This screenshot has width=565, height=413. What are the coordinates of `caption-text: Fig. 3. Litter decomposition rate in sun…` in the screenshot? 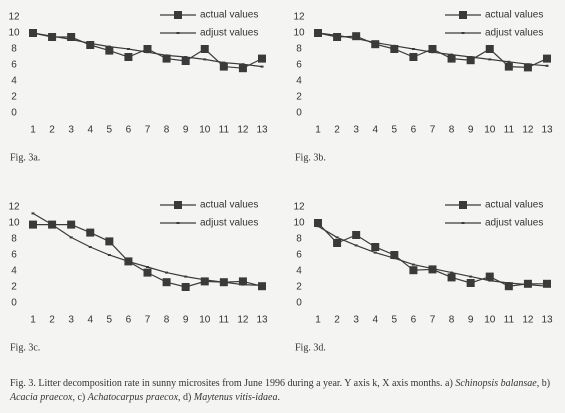 It's located at (233, 383).